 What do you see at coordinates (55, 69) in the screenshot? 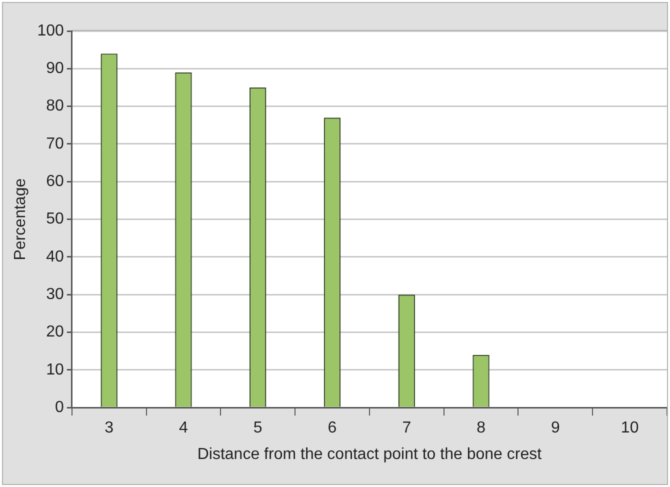
I see `y-tick-label: 90` at bounding box center [55, 69].